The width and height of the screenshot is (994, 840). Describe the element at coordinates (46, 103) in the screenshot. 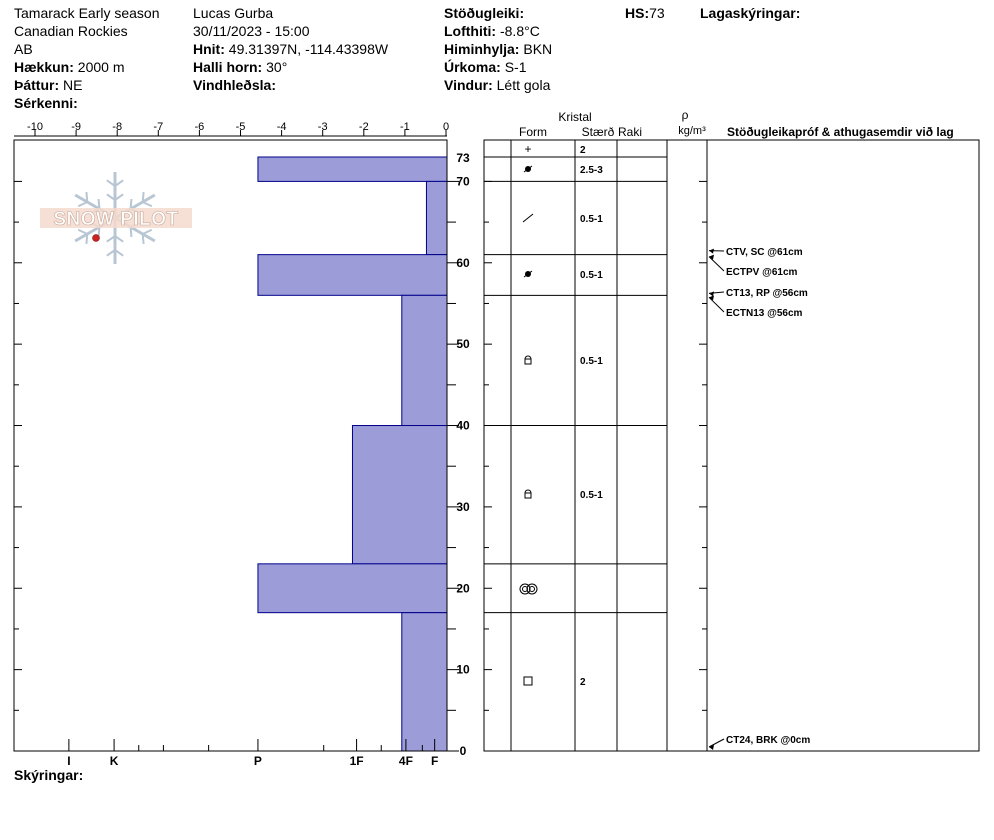

I see `features-label: Sérkenni:` at that location.